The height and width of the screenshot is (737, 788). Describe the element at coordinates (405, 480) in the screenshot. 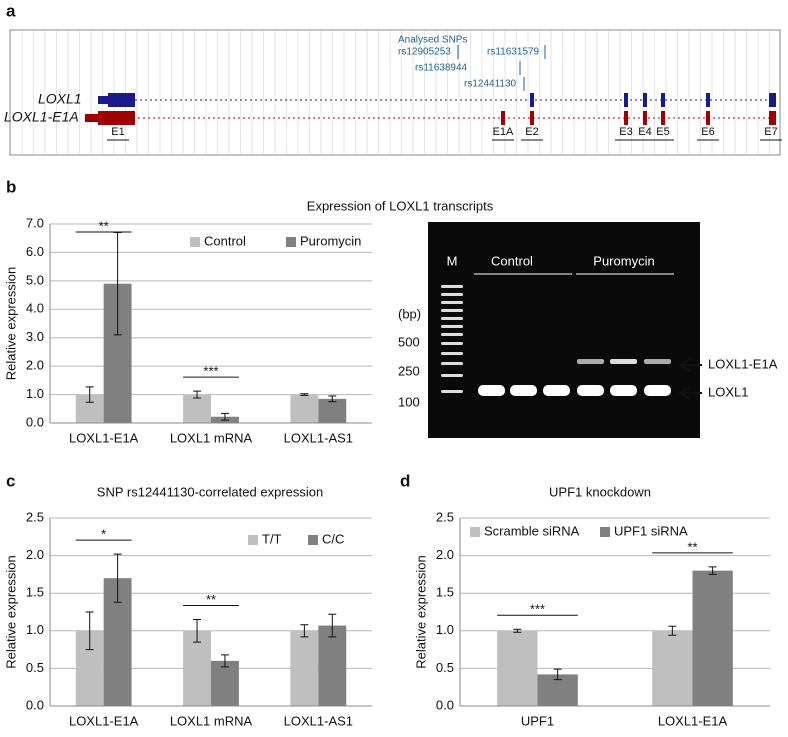

I see `panel-label: d` at that location.